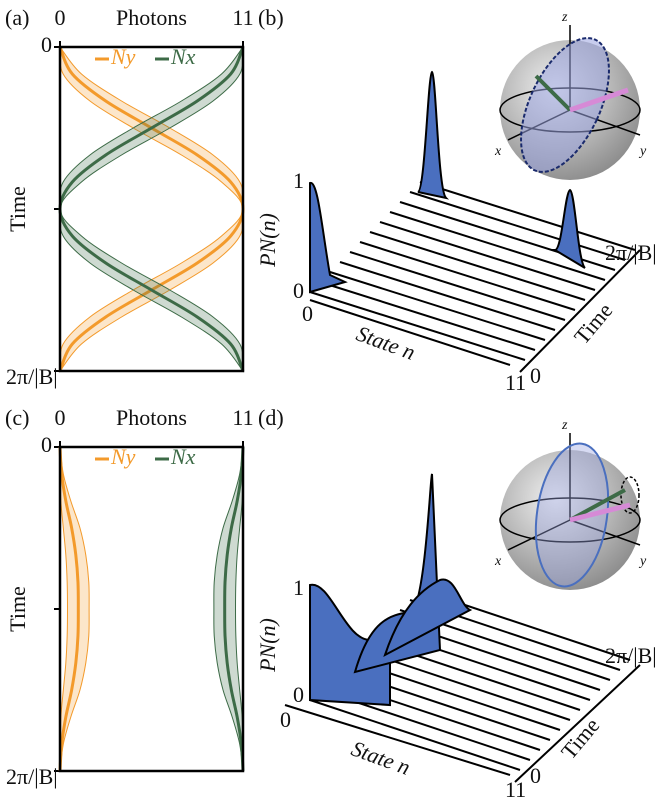 The height and width of the screenshot is (804, 662). I want to click on panel-label: (d), so click(271, 417).